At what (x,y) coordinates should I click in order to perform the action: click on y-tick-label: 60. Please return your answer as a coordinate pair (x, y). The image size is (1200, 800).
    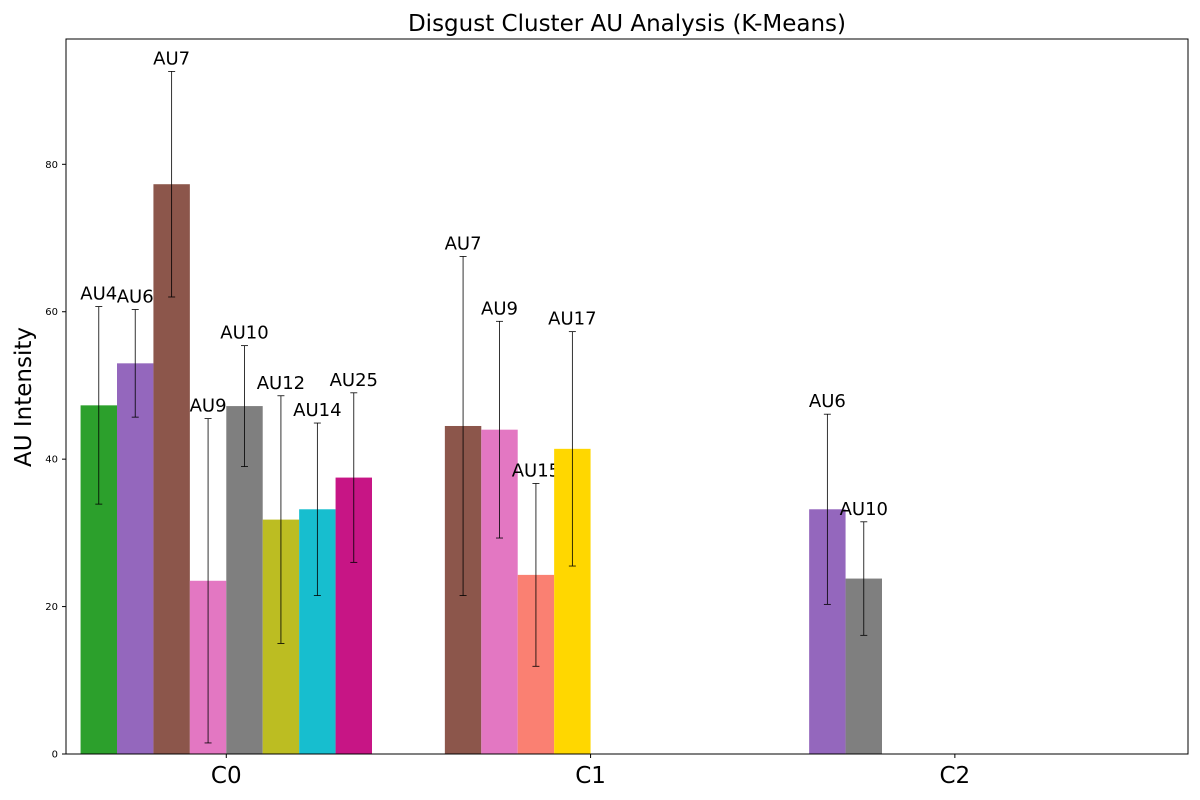
    Looking at the image, I should click on (51, 312).